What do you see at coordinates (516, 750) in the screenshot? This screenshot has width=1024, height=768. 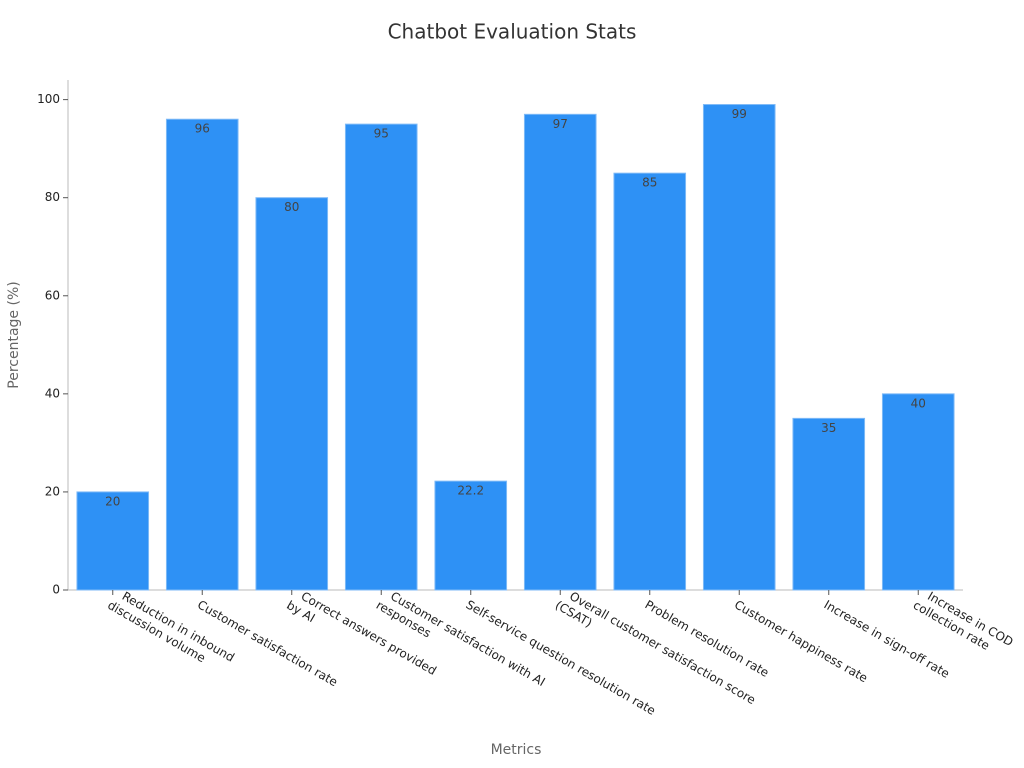 I see `x-axis-label: Metrics` at bounding box center [516, 750].